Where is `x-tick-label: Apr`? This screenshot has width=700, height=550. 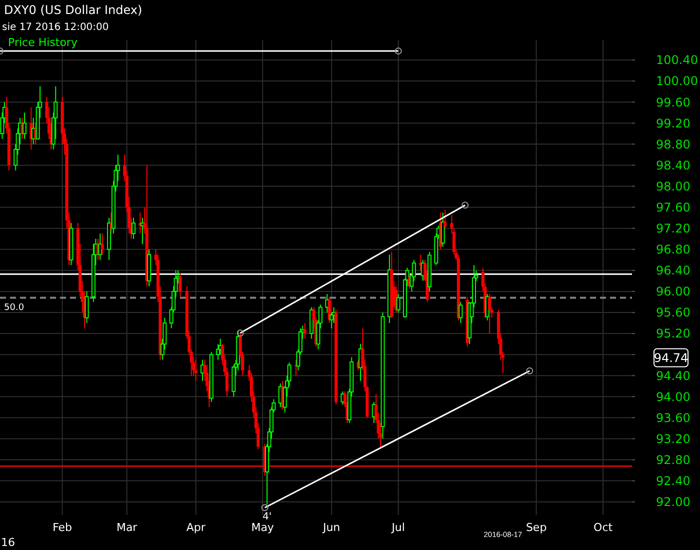 x-tick-label: Apr is located at coordinates (196, 527).